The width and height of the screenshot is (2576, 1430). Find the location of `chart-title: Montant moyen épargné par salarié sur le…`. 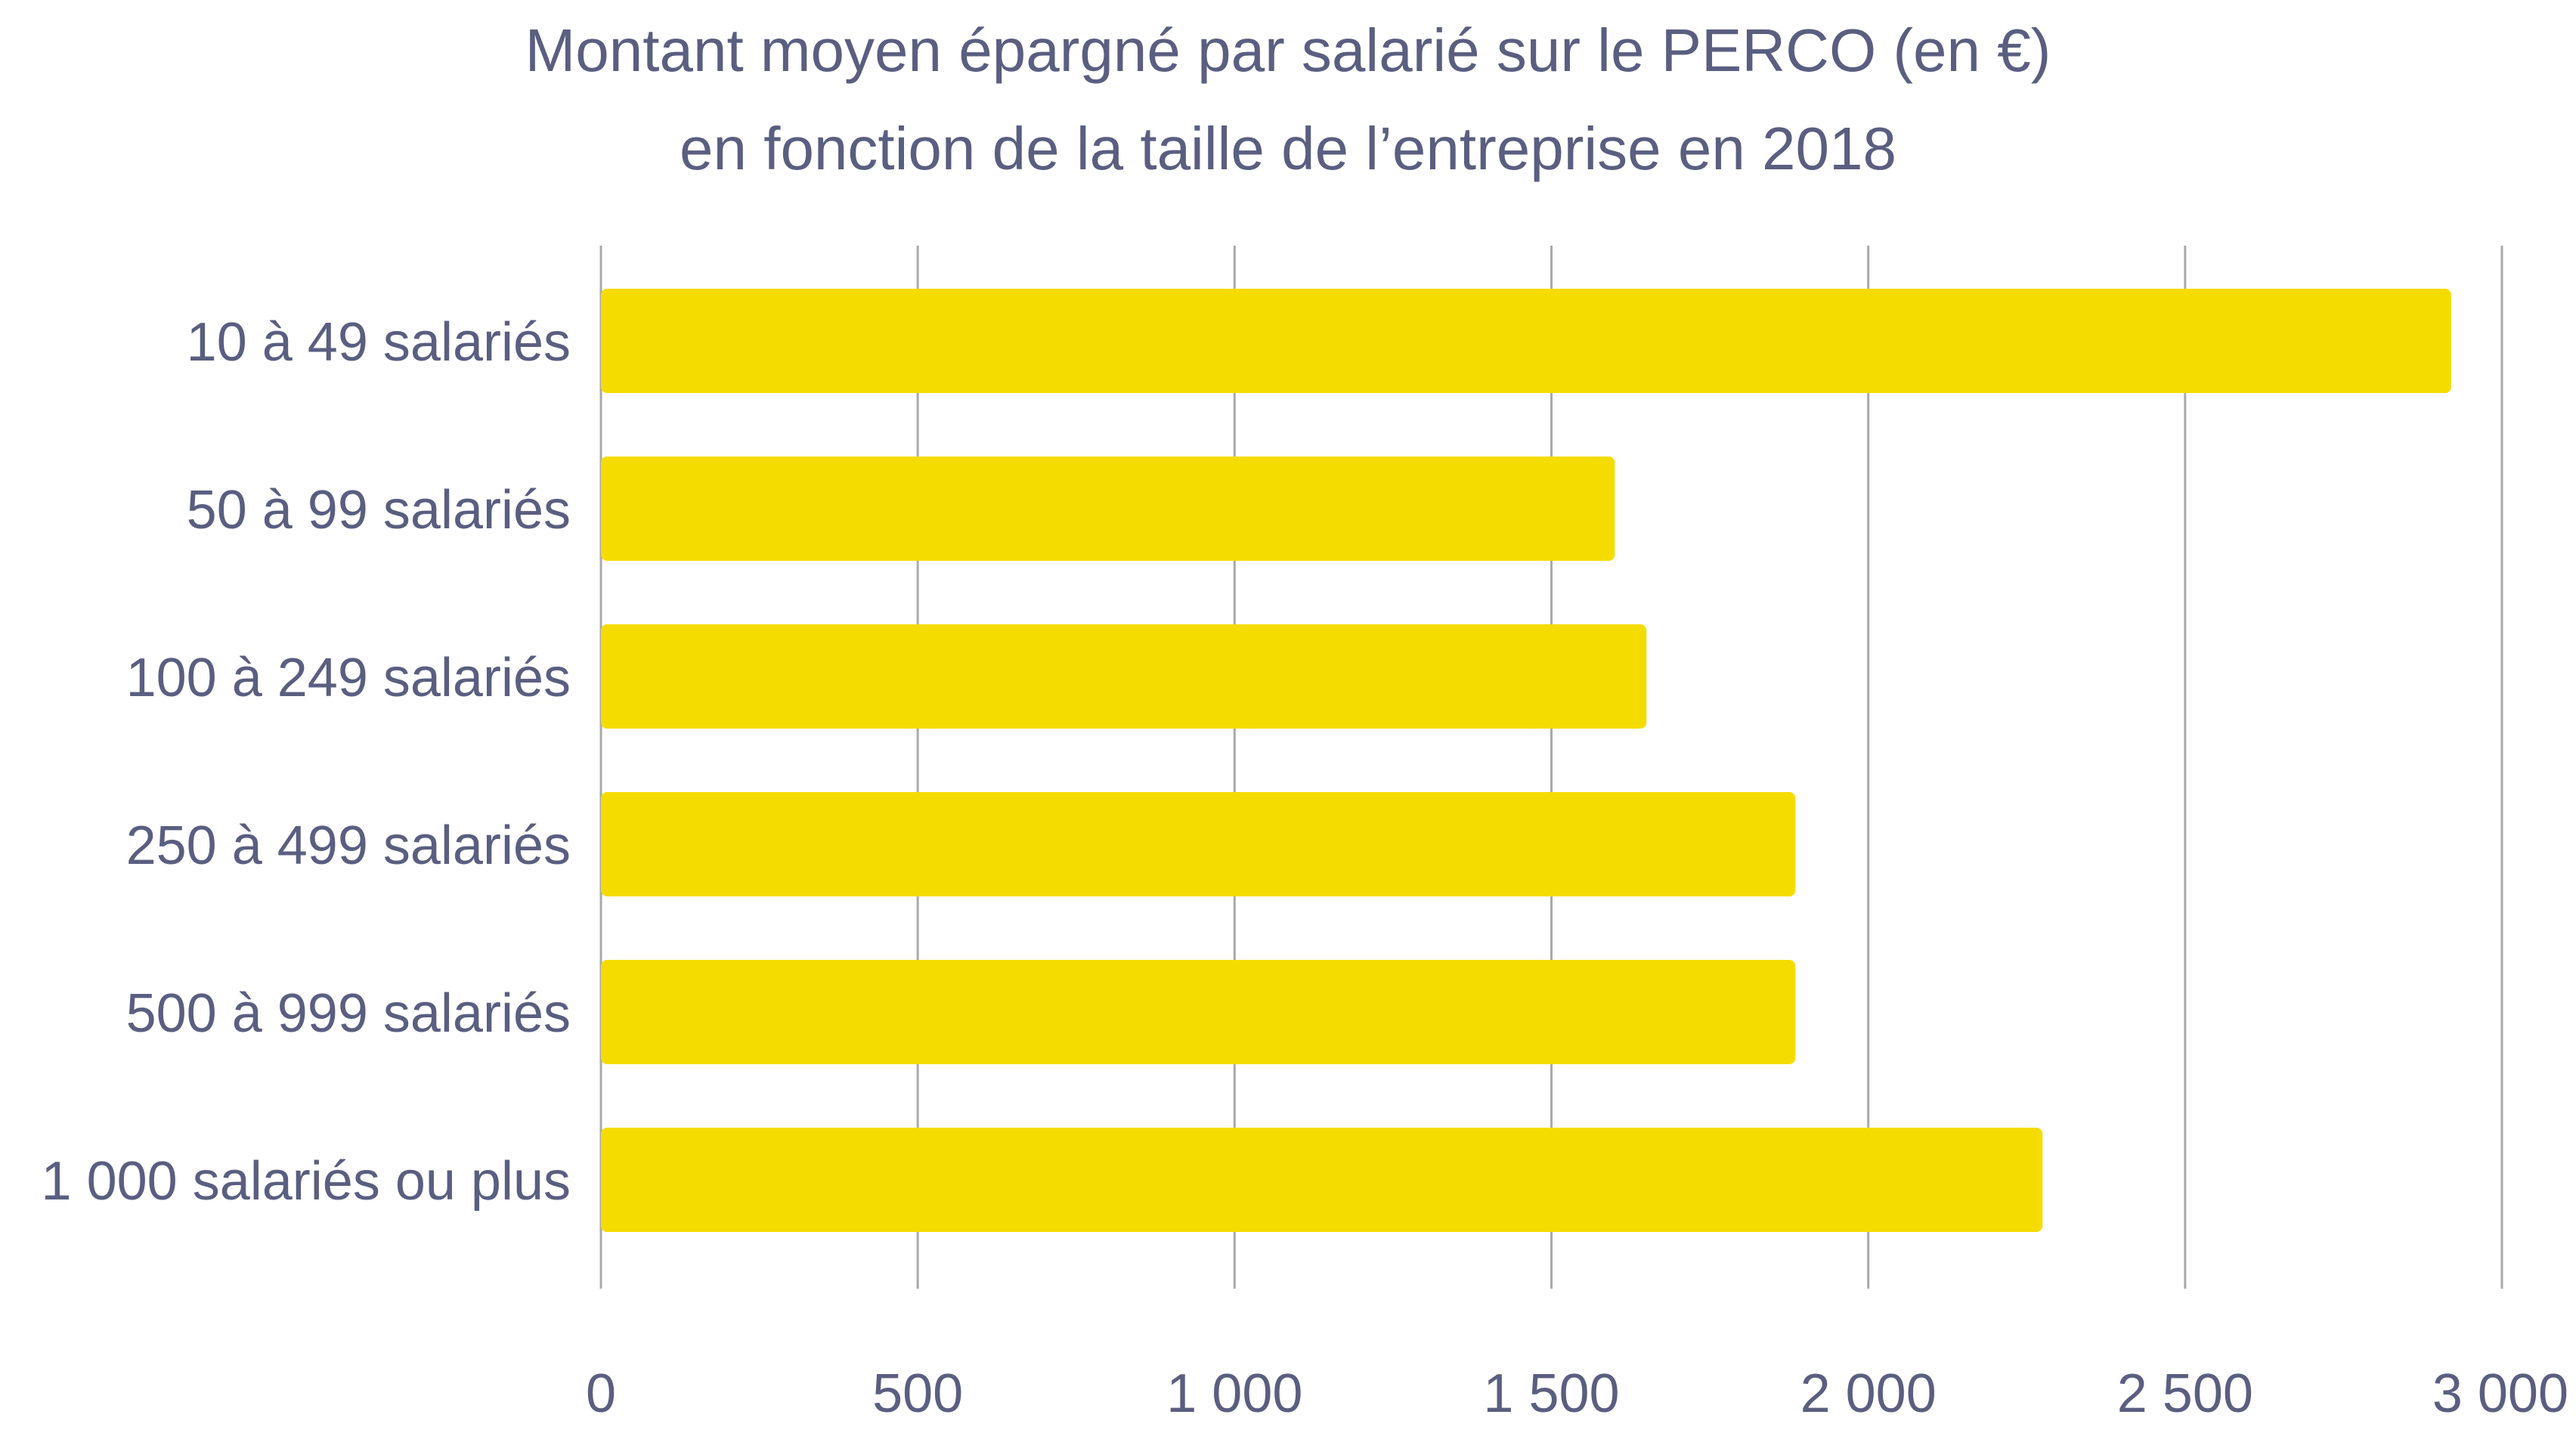

chart-title: Montant moyen épargné par salarié sur le… is located at coordinates (1288, 99).